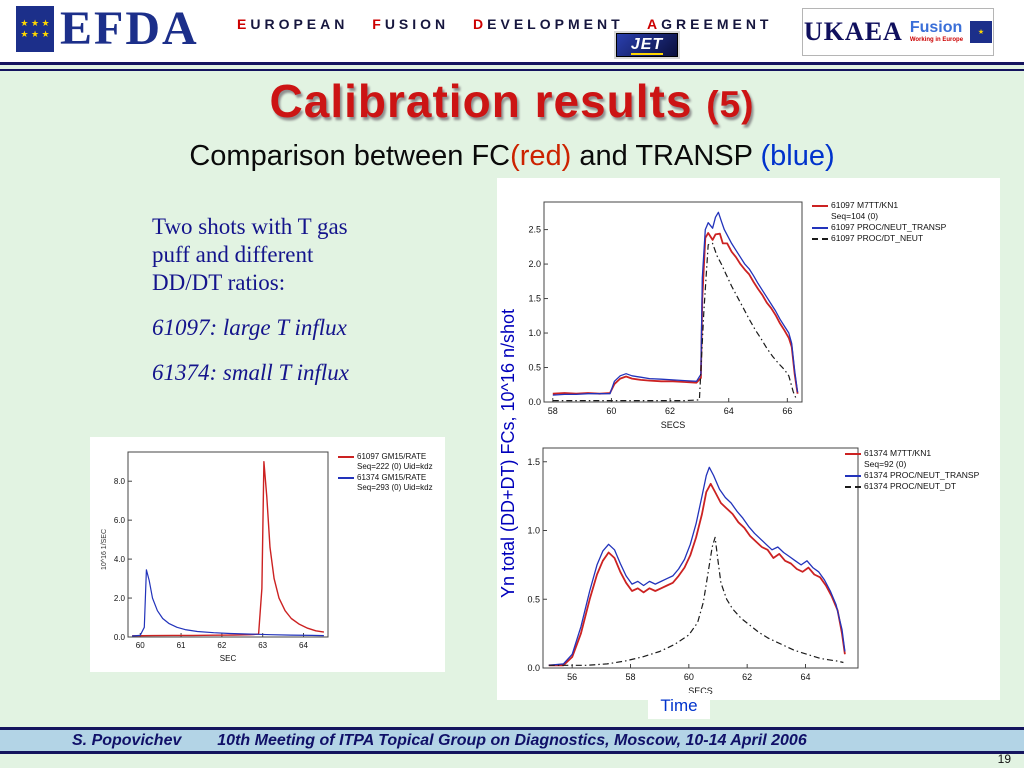  Describe the element at coordinates (120, 559) in the screenshot. I see `svg-text: 4.0` at that location.